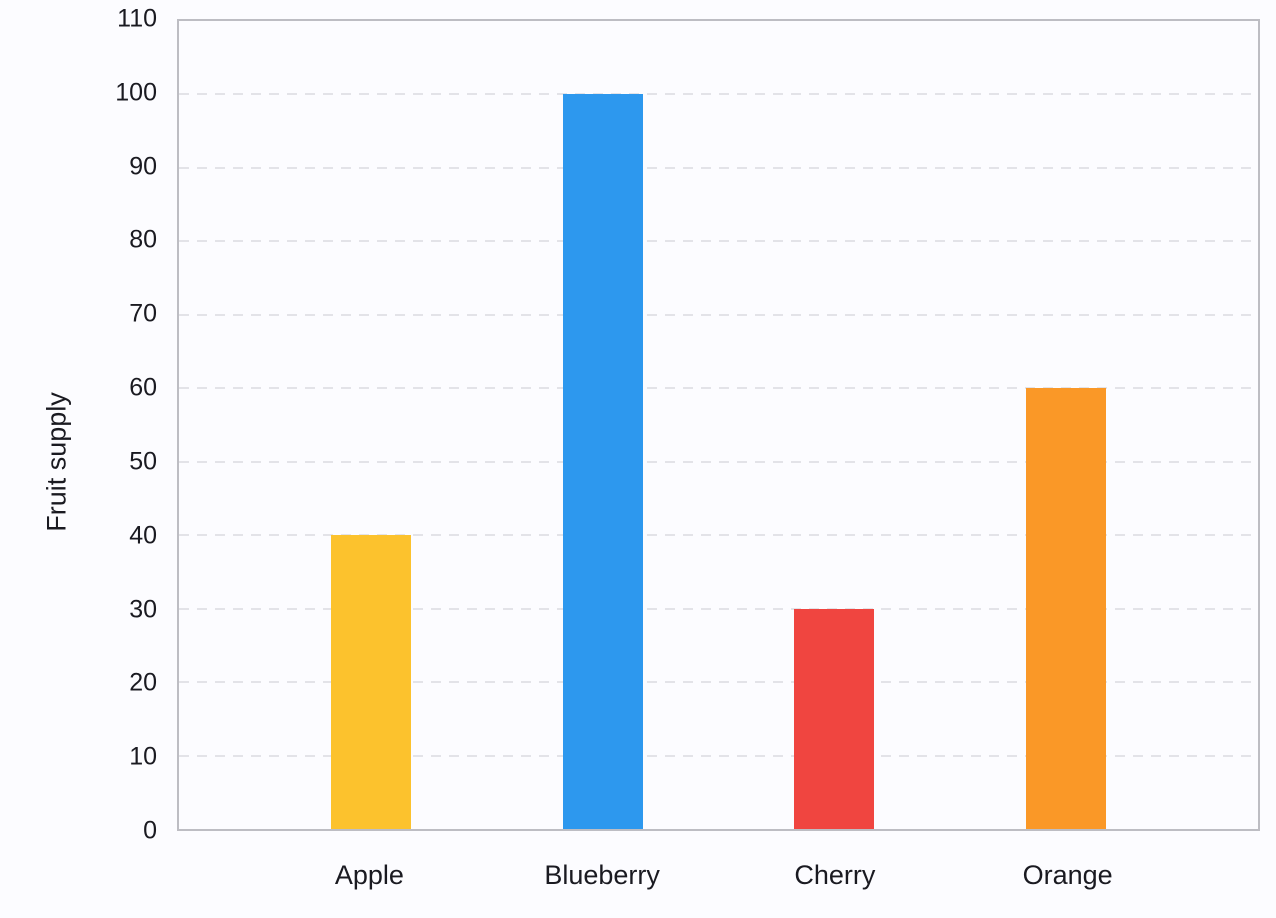 The height and width of the screenshot is (918, 1276). What do you see at coordinates (369, 874) in the screenshot?
I see `x-tick-label: Apple` at bounding box center [369, 874].